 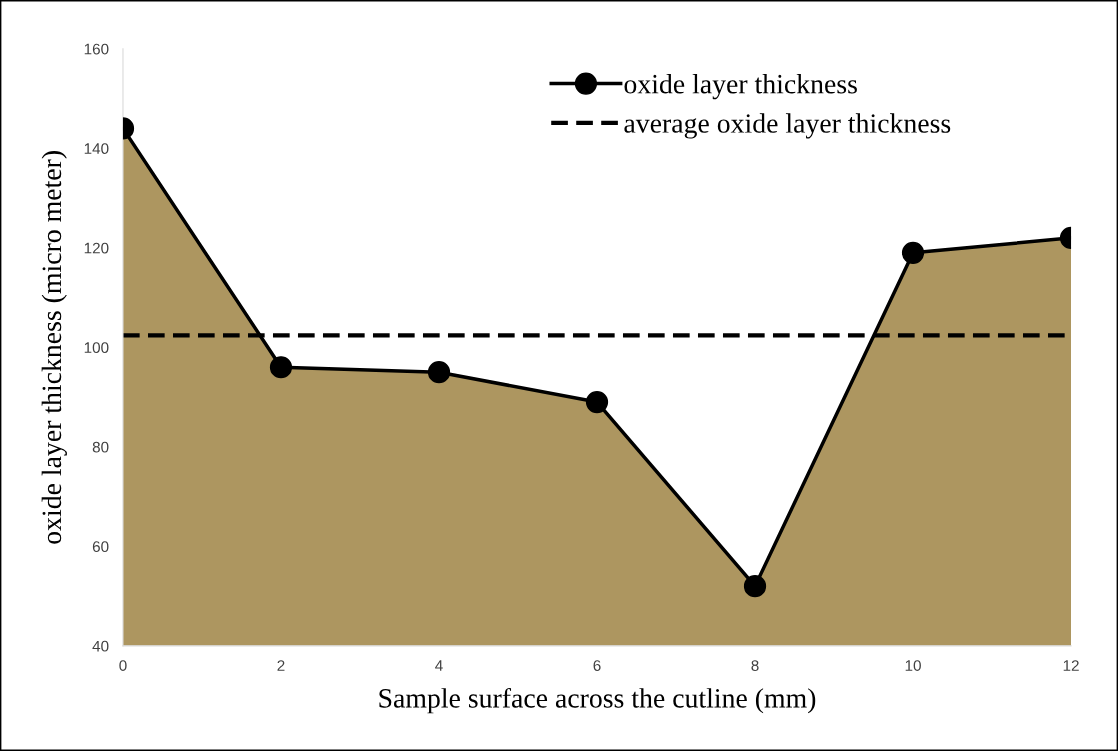 I want to click on y-tick-label: 40, so click(x=100, y=646).